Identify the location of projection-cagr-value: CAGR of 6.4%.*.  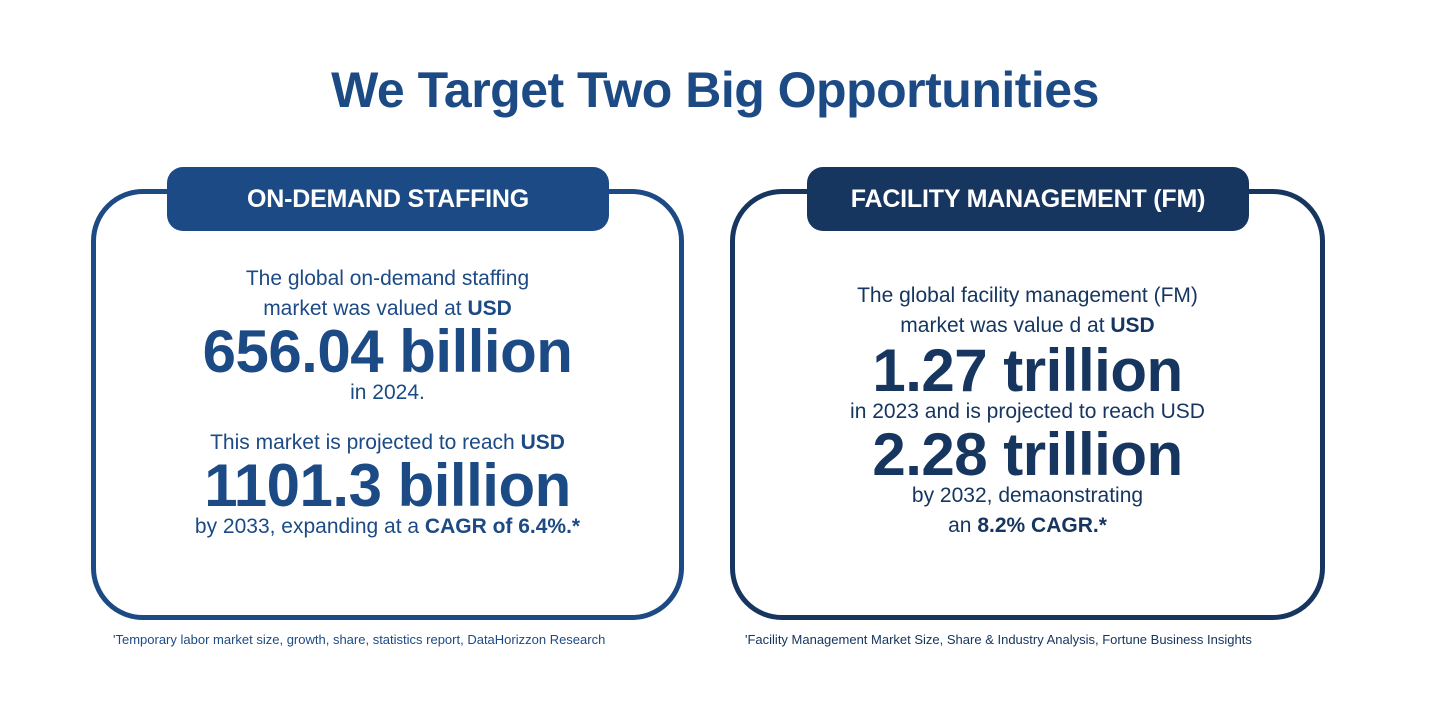
(502, 526).